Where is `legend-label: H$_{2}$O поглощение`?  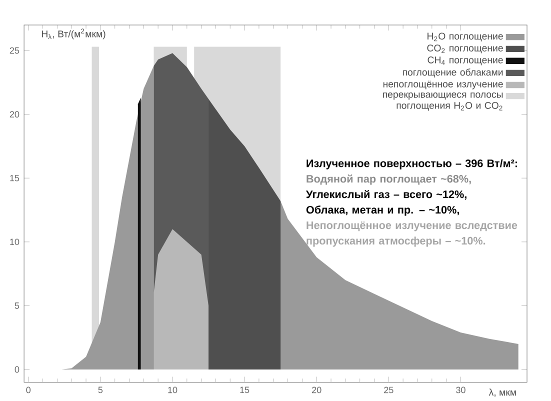
legend-label: H$_{2}$O поглощение is located at coordinates (465, 37).